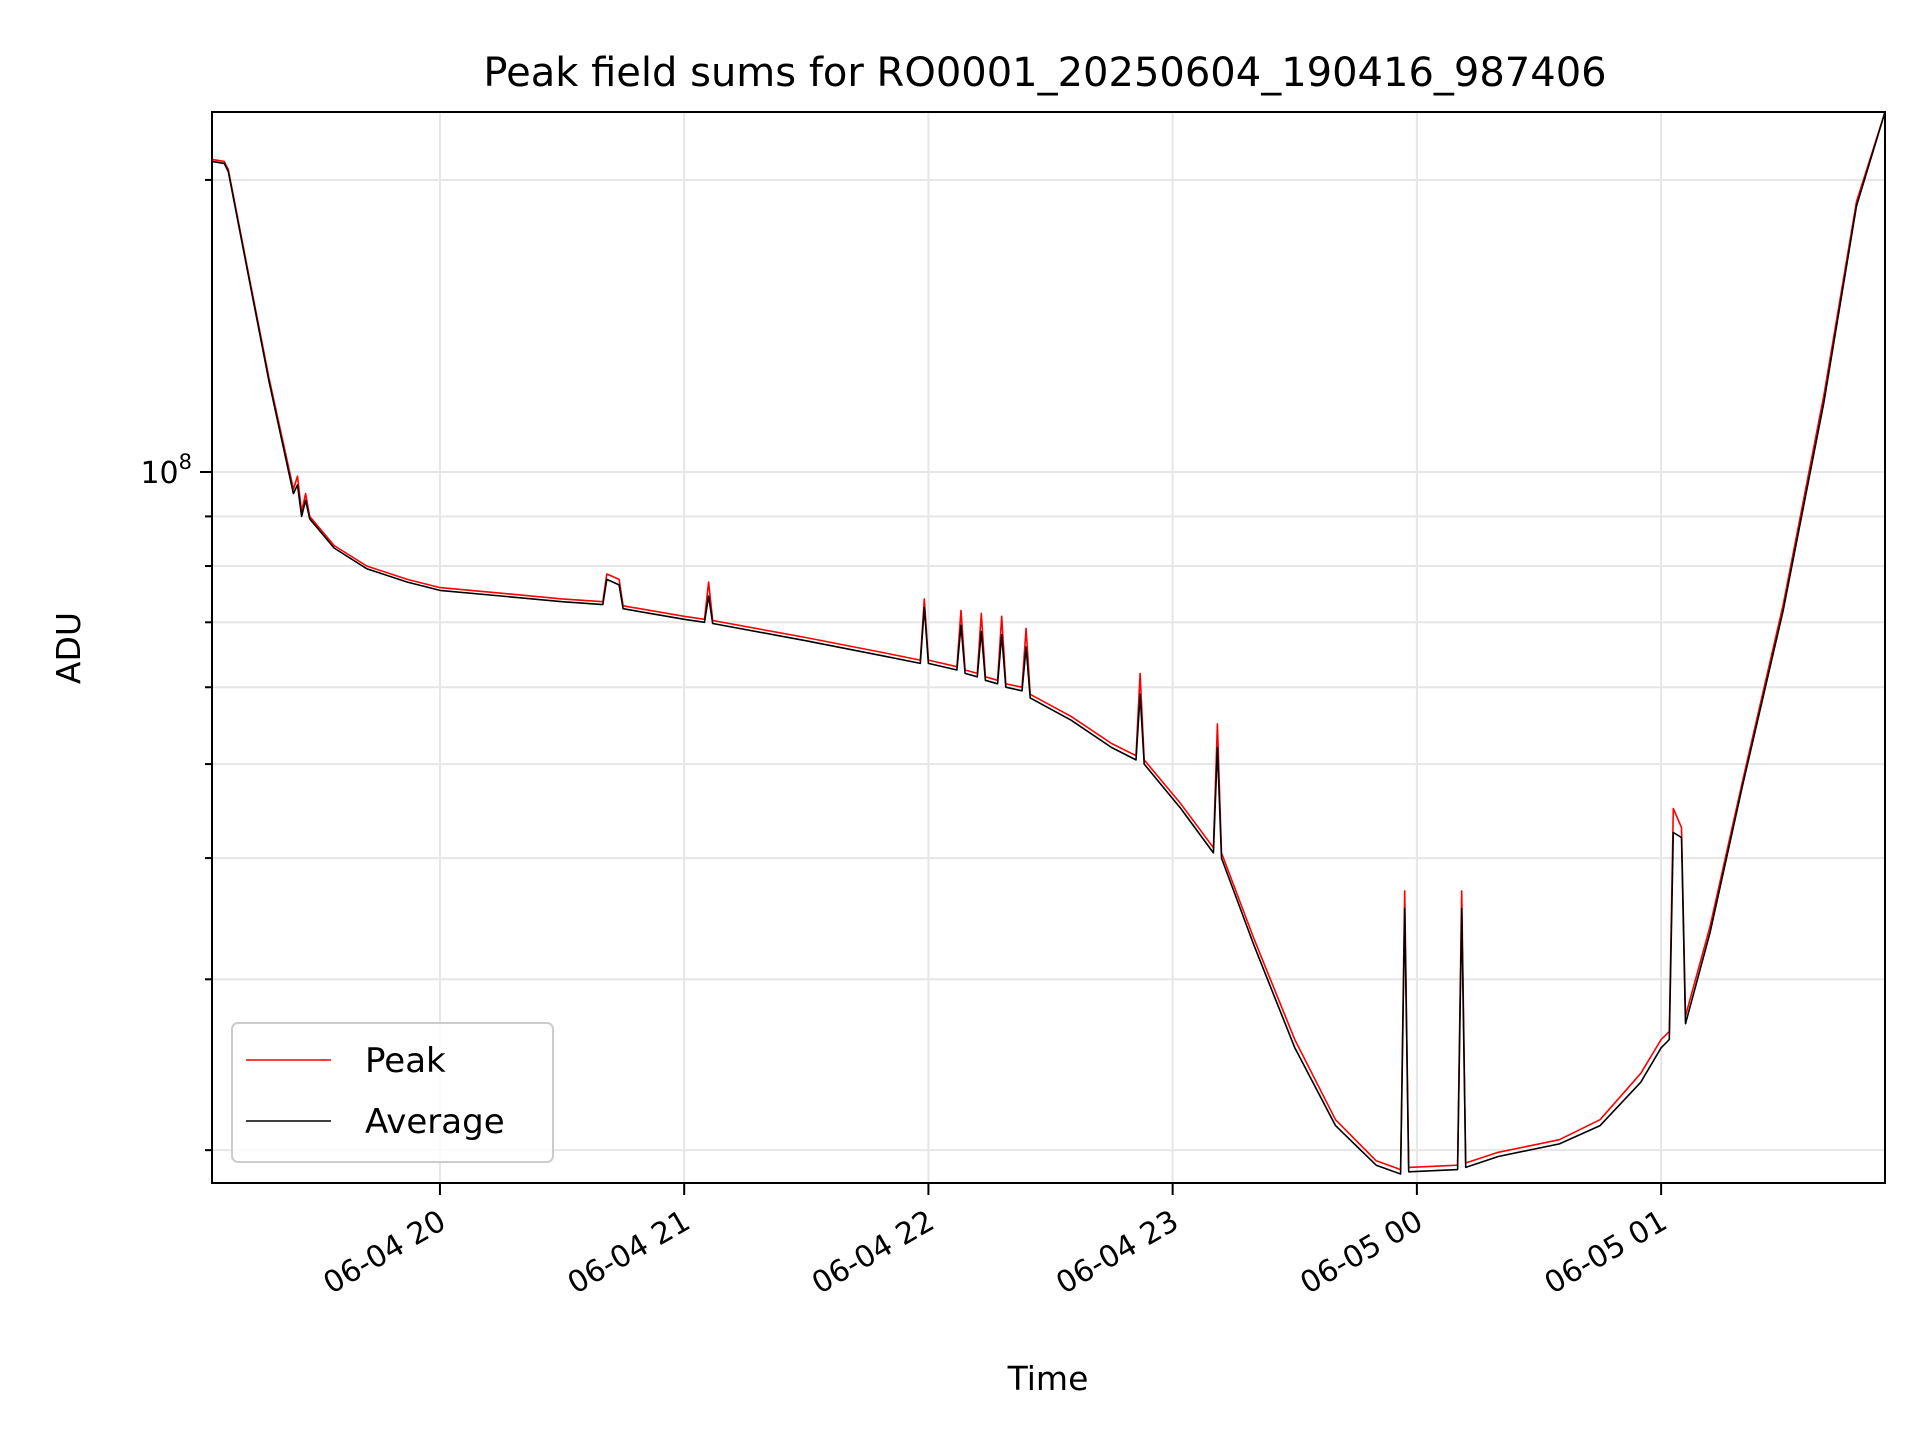 The width and height of the screenshot is (1920, 1440). What do you see at coordinates (1048, 1378) in the screenshot?
I see `x-axis-label: Time` at bounding box center [1048, 1378].